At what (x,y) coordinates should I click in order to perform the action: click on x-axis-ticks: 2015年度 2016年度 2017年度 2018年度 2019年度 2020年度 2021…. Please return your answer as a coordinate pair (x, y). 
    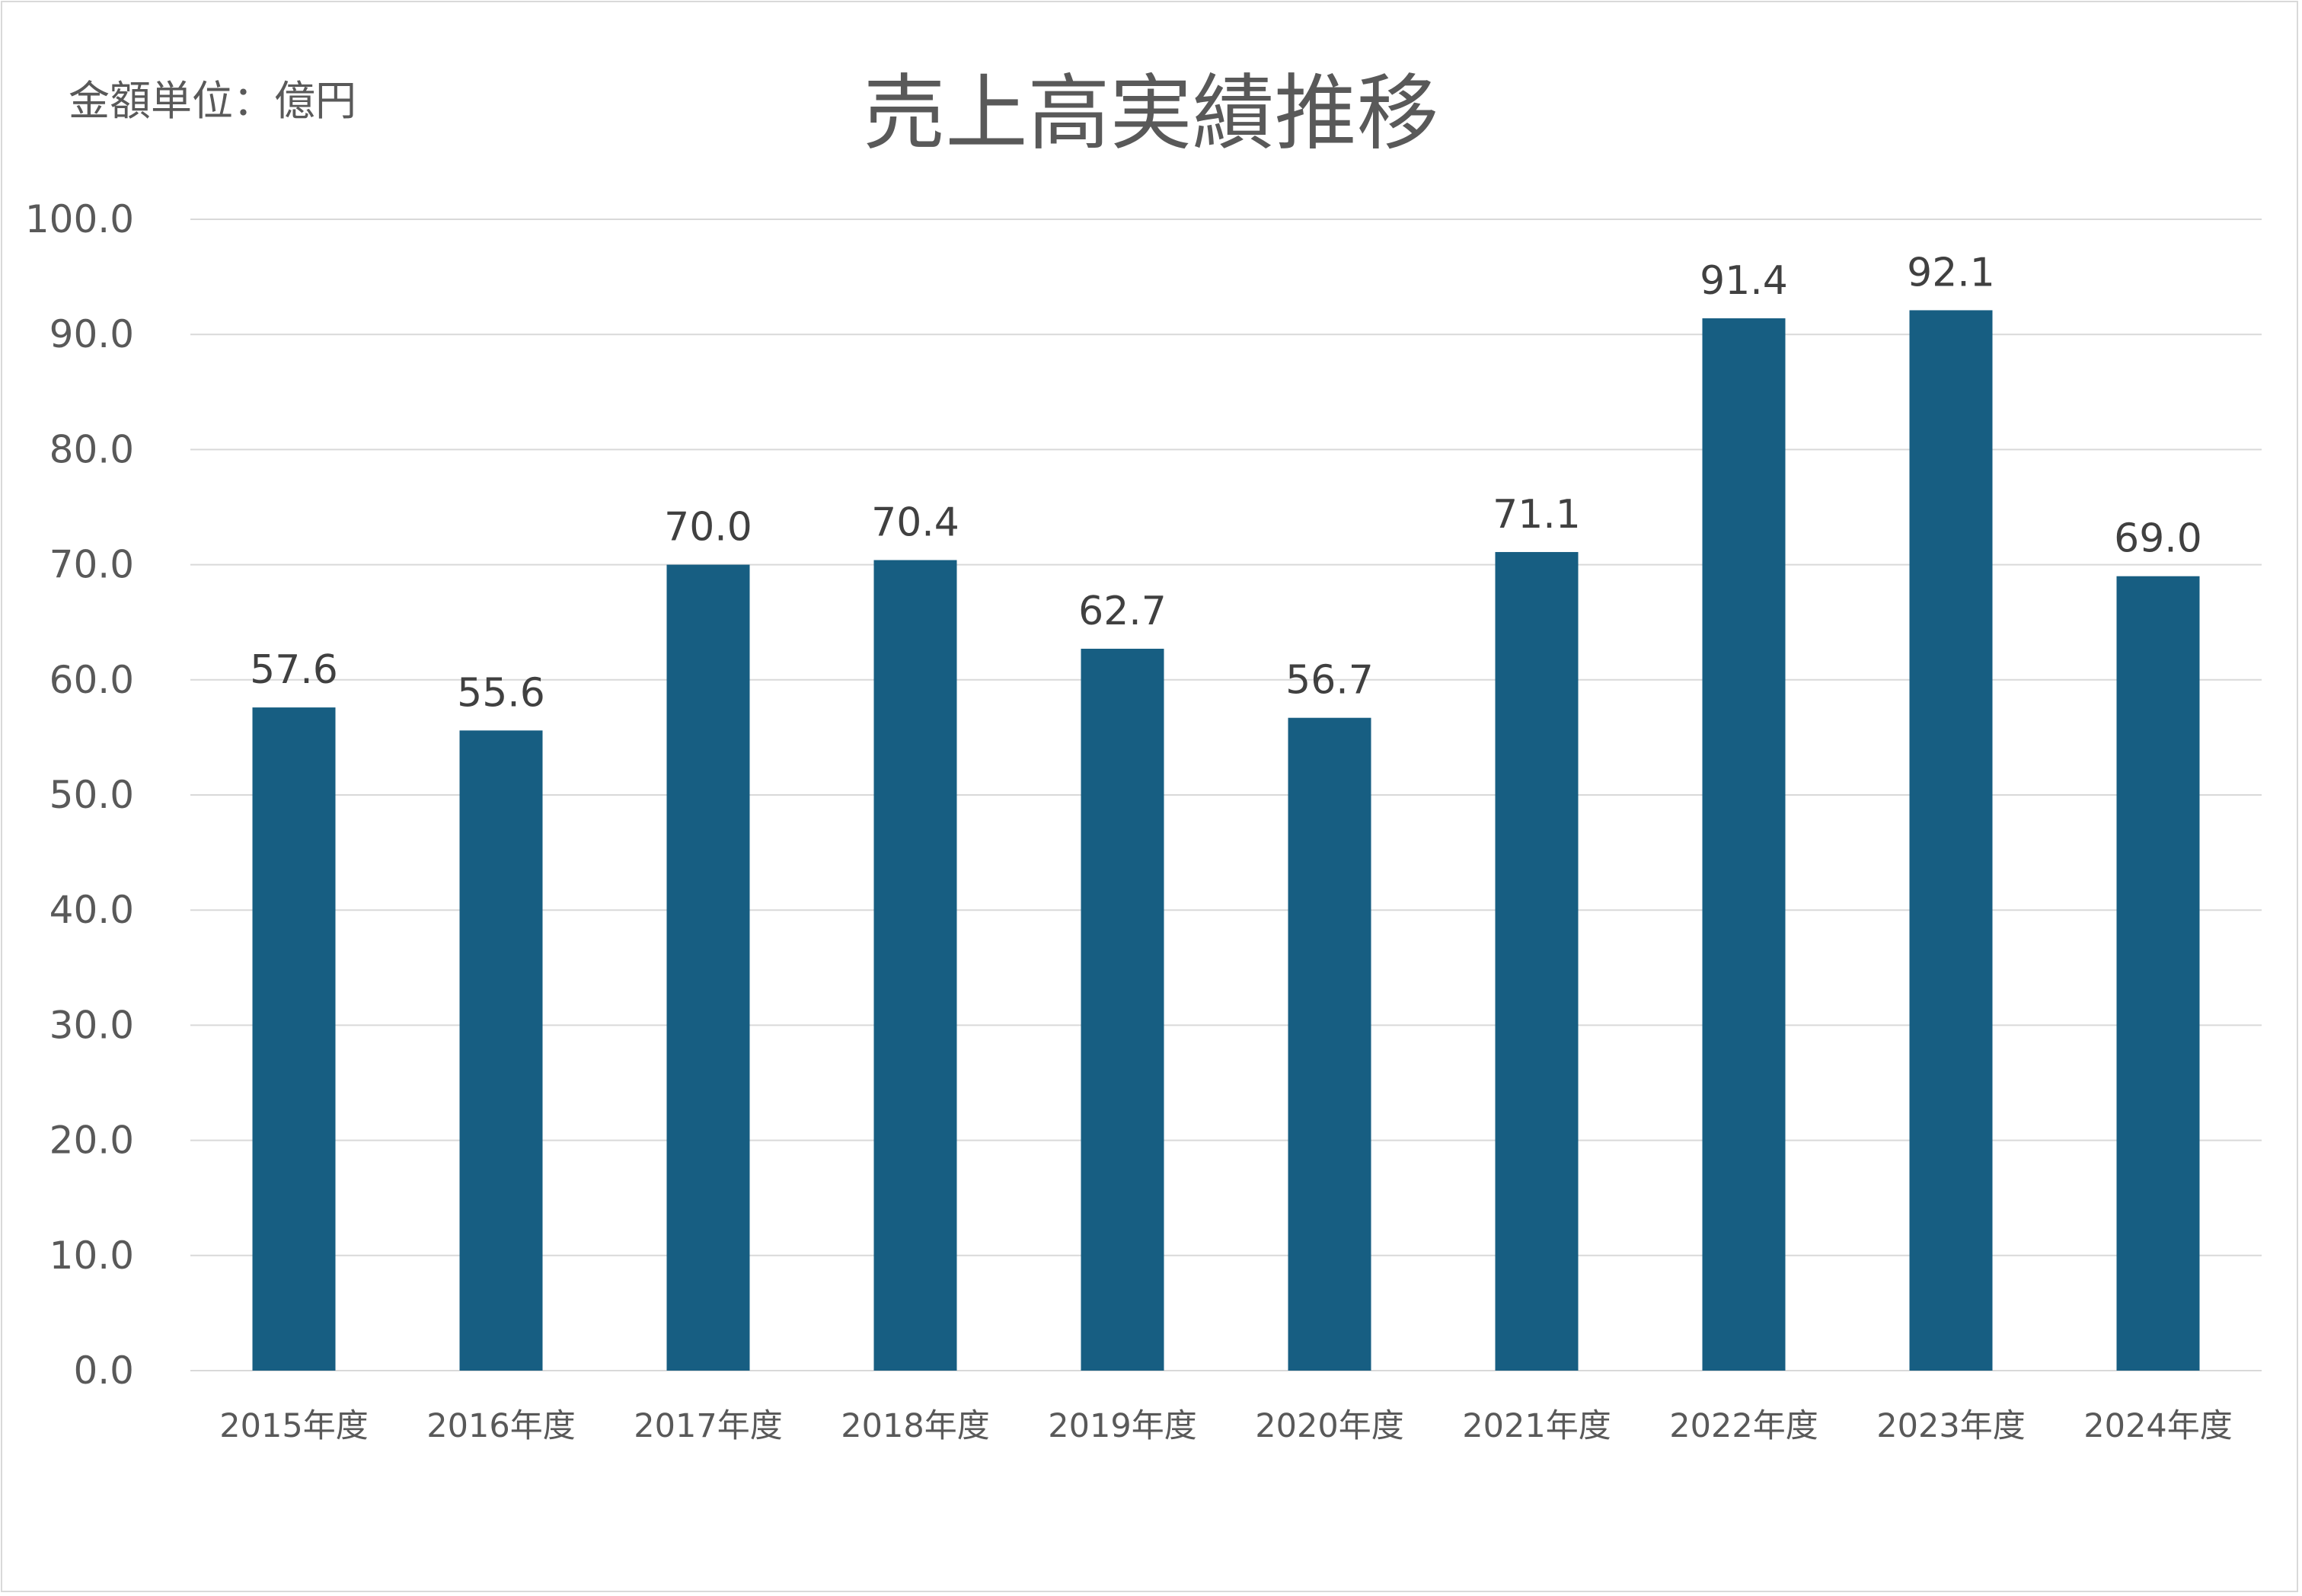
    Looking at the image, I should click on (1225, 1426).